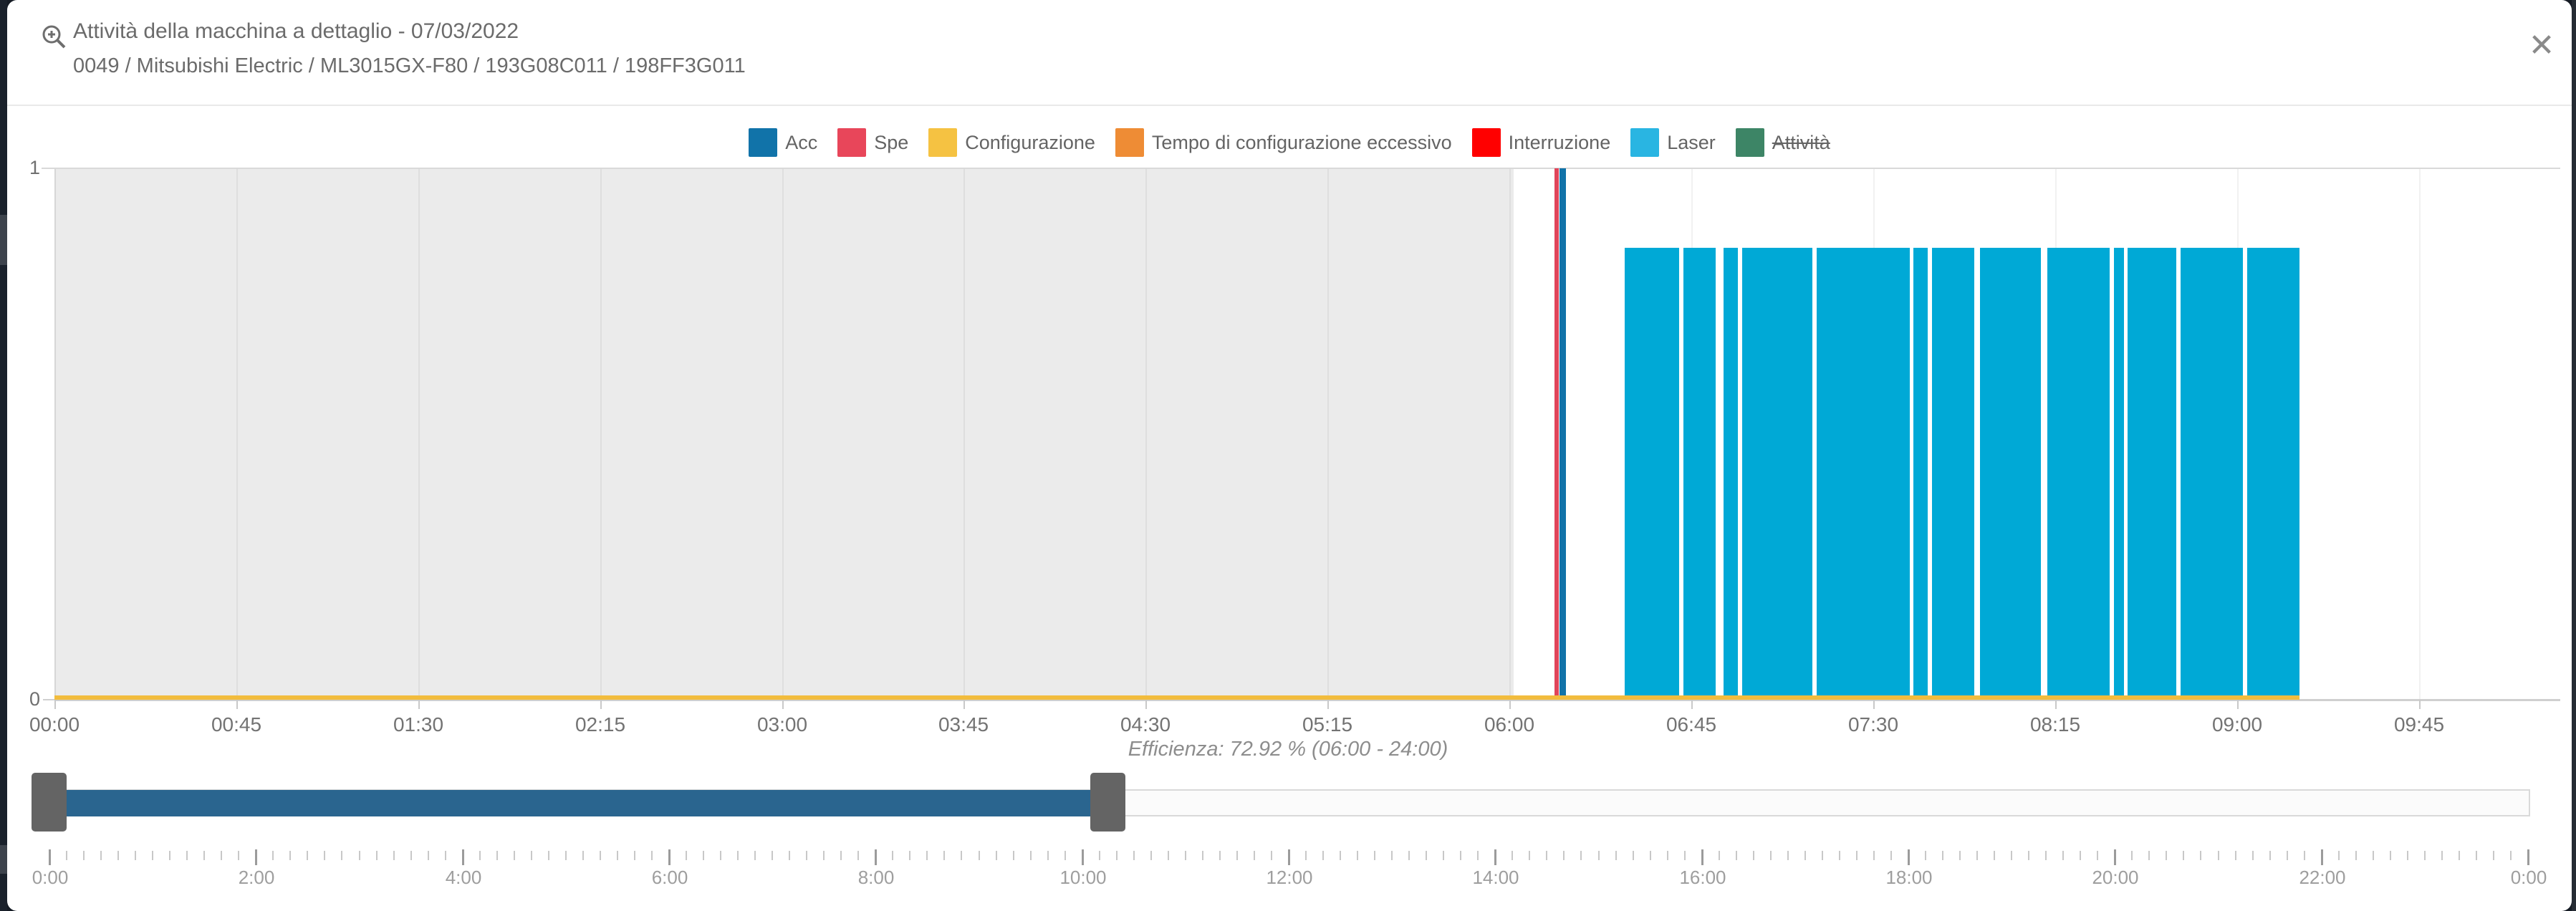  I want to click on bar-acc, so click(1563, 434).